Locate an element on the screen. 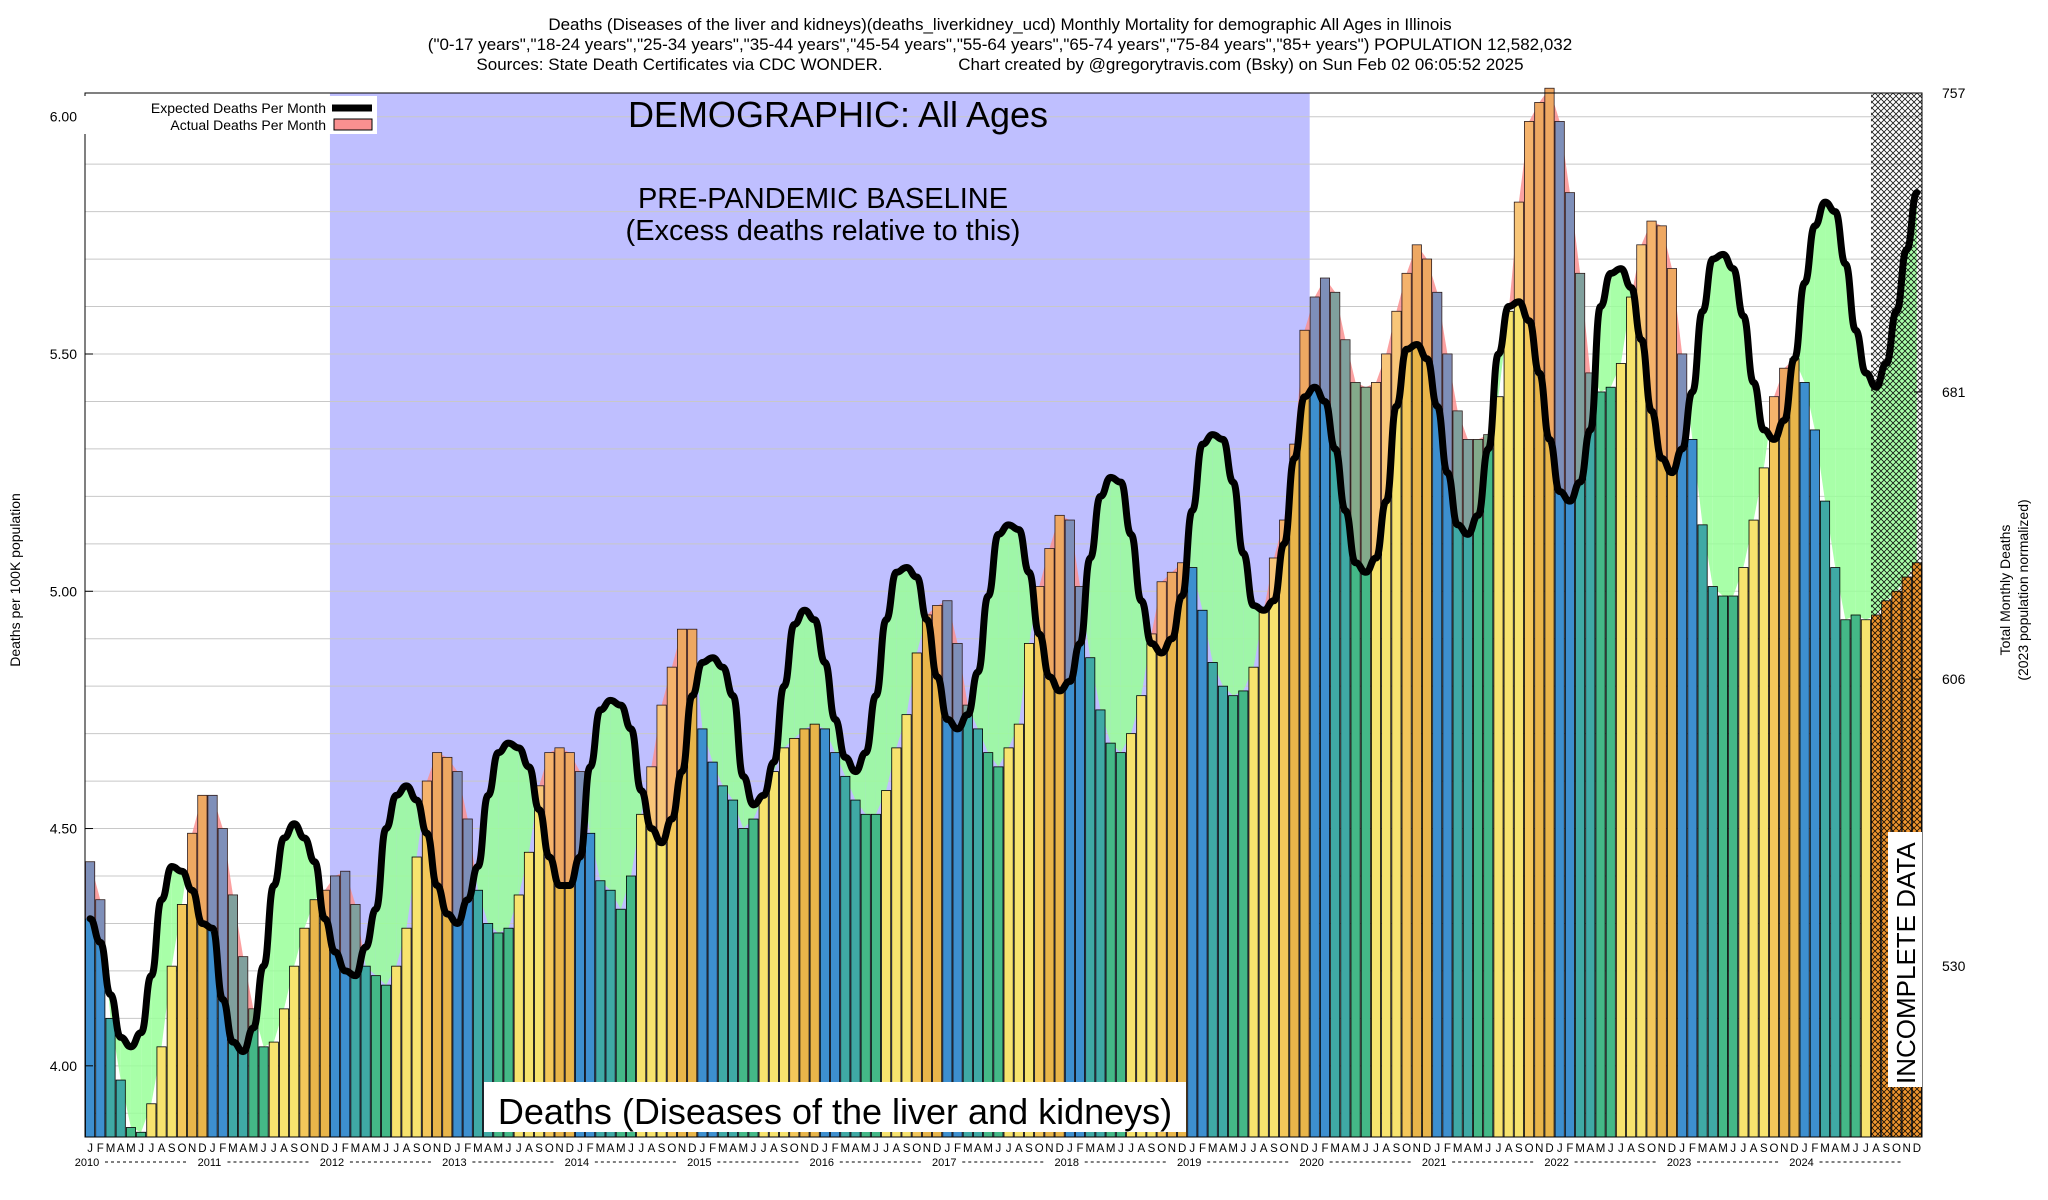  baseline-sublabel: (Excess deaths relative to this) is located at coordinates (823, 231).